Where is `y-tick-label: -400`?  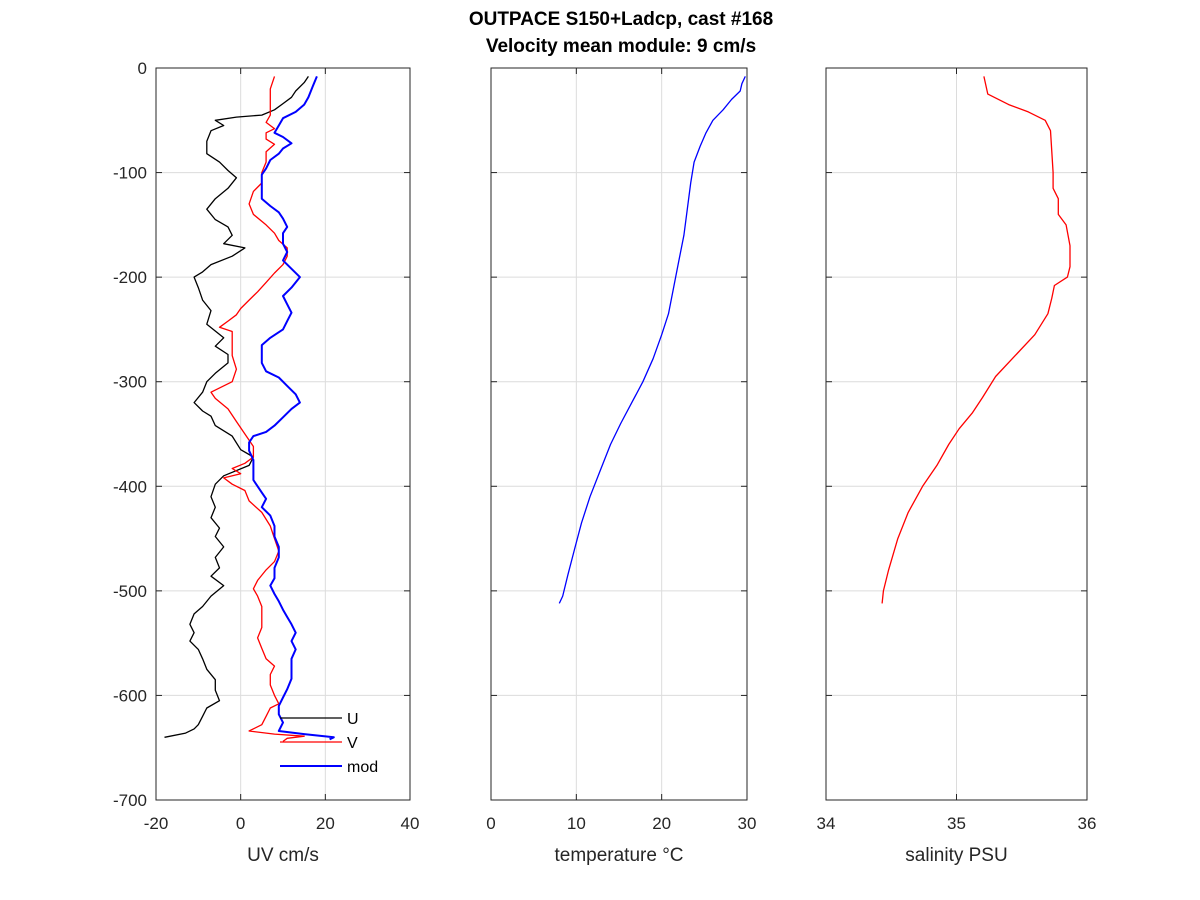 y-tick-label: -400 is located at coordinates (130, 486).